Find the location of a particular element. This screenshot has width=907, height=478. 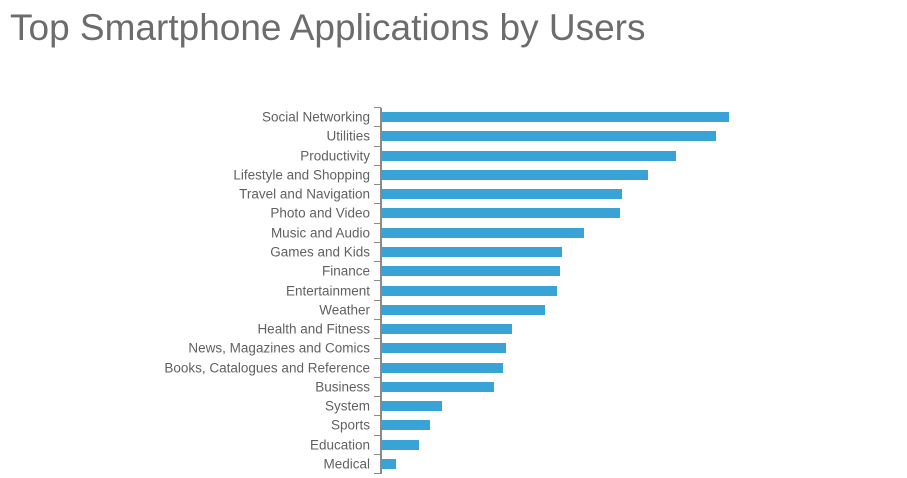

bar-row: Photo and Video is located at coordinates (453, 213).